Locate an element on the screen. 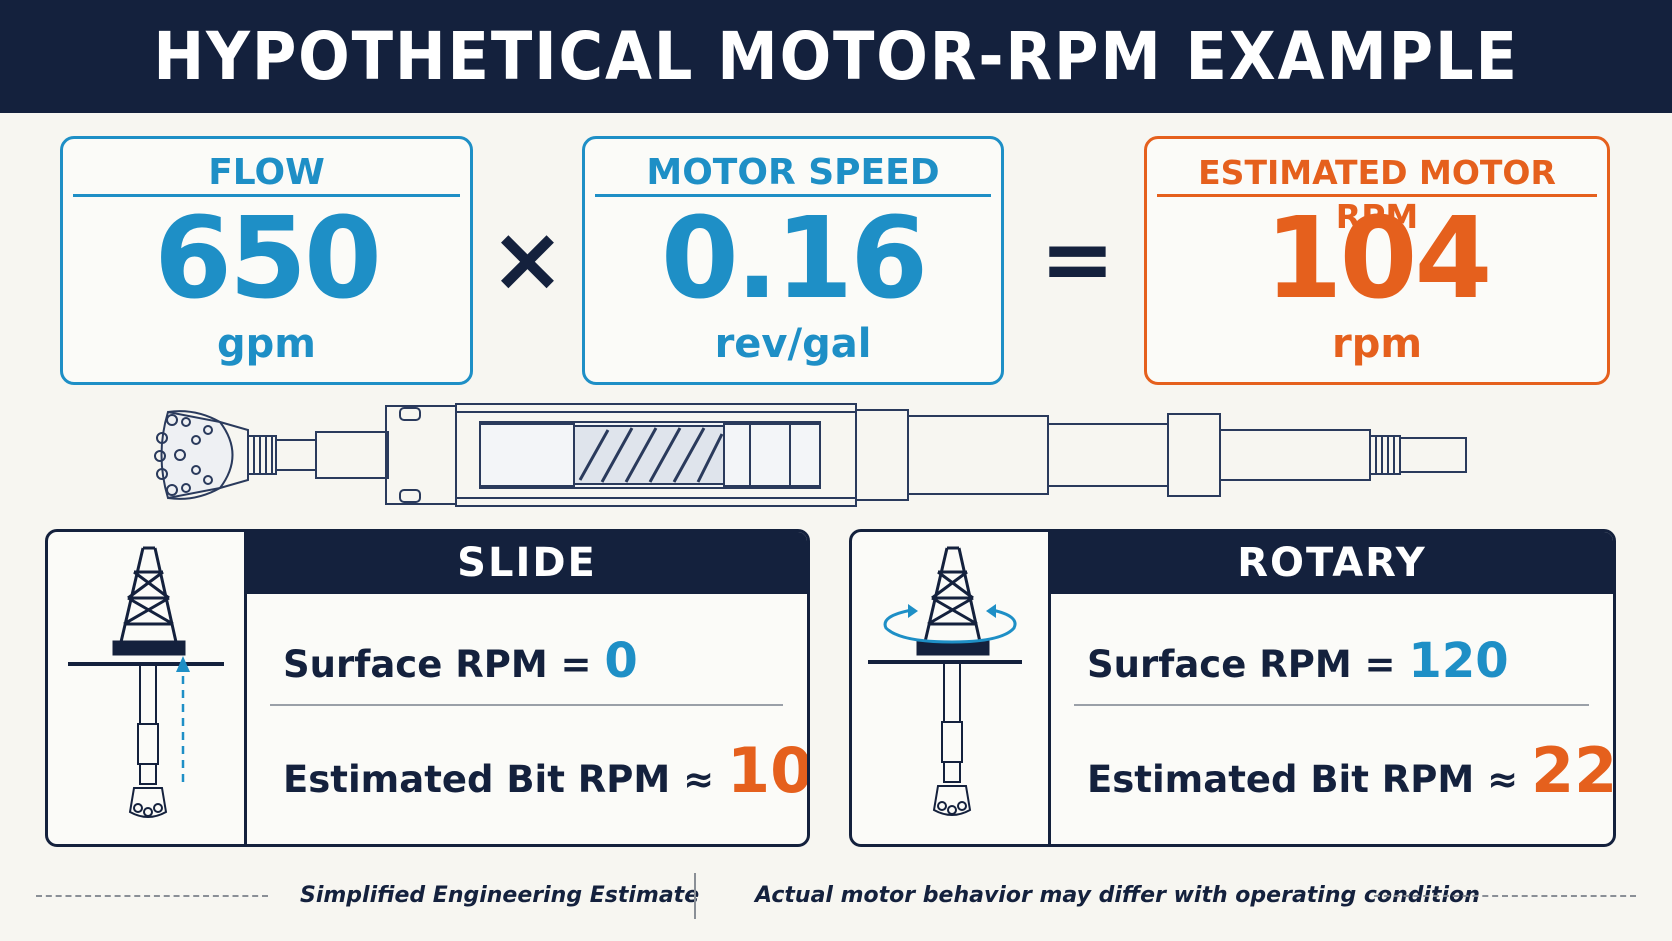 This screenshot has width=1672, height=941. footer-left-note: Simplified Engineering Estimate is located at coordinates (500, 895).